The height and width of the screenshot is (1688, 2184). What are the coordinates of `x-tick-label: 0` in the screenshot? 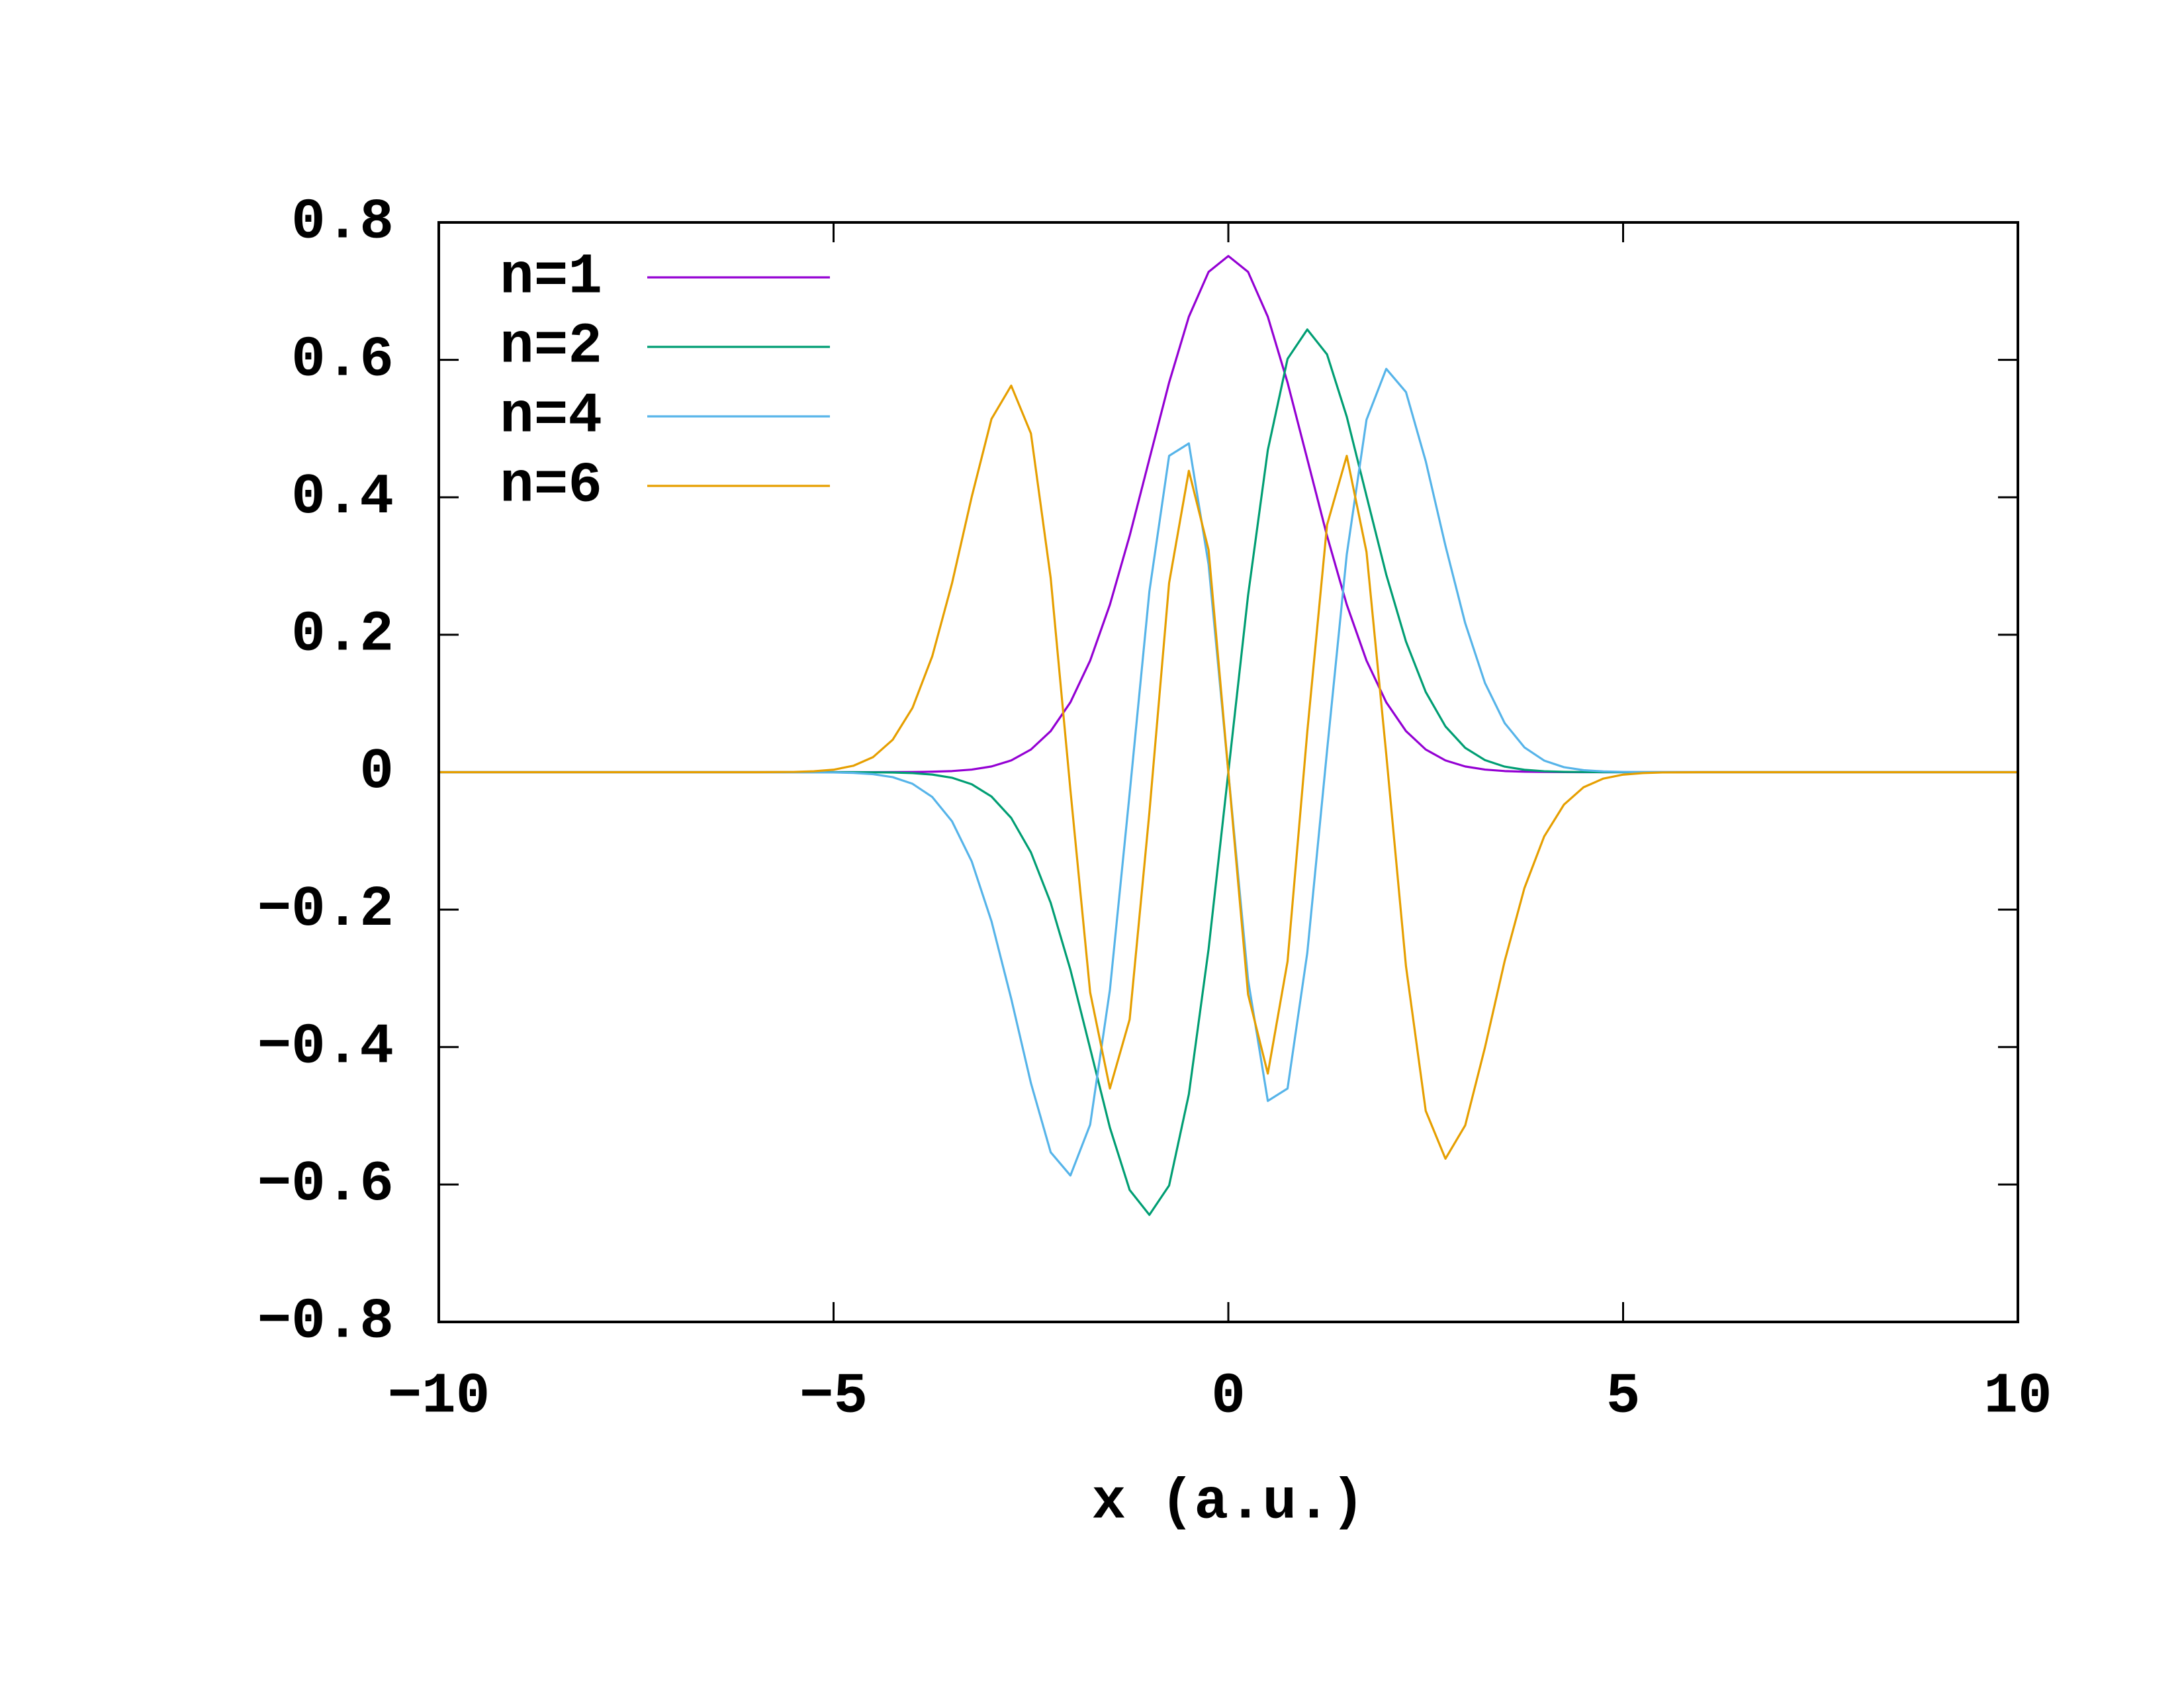 It's located at (1228, 1396).